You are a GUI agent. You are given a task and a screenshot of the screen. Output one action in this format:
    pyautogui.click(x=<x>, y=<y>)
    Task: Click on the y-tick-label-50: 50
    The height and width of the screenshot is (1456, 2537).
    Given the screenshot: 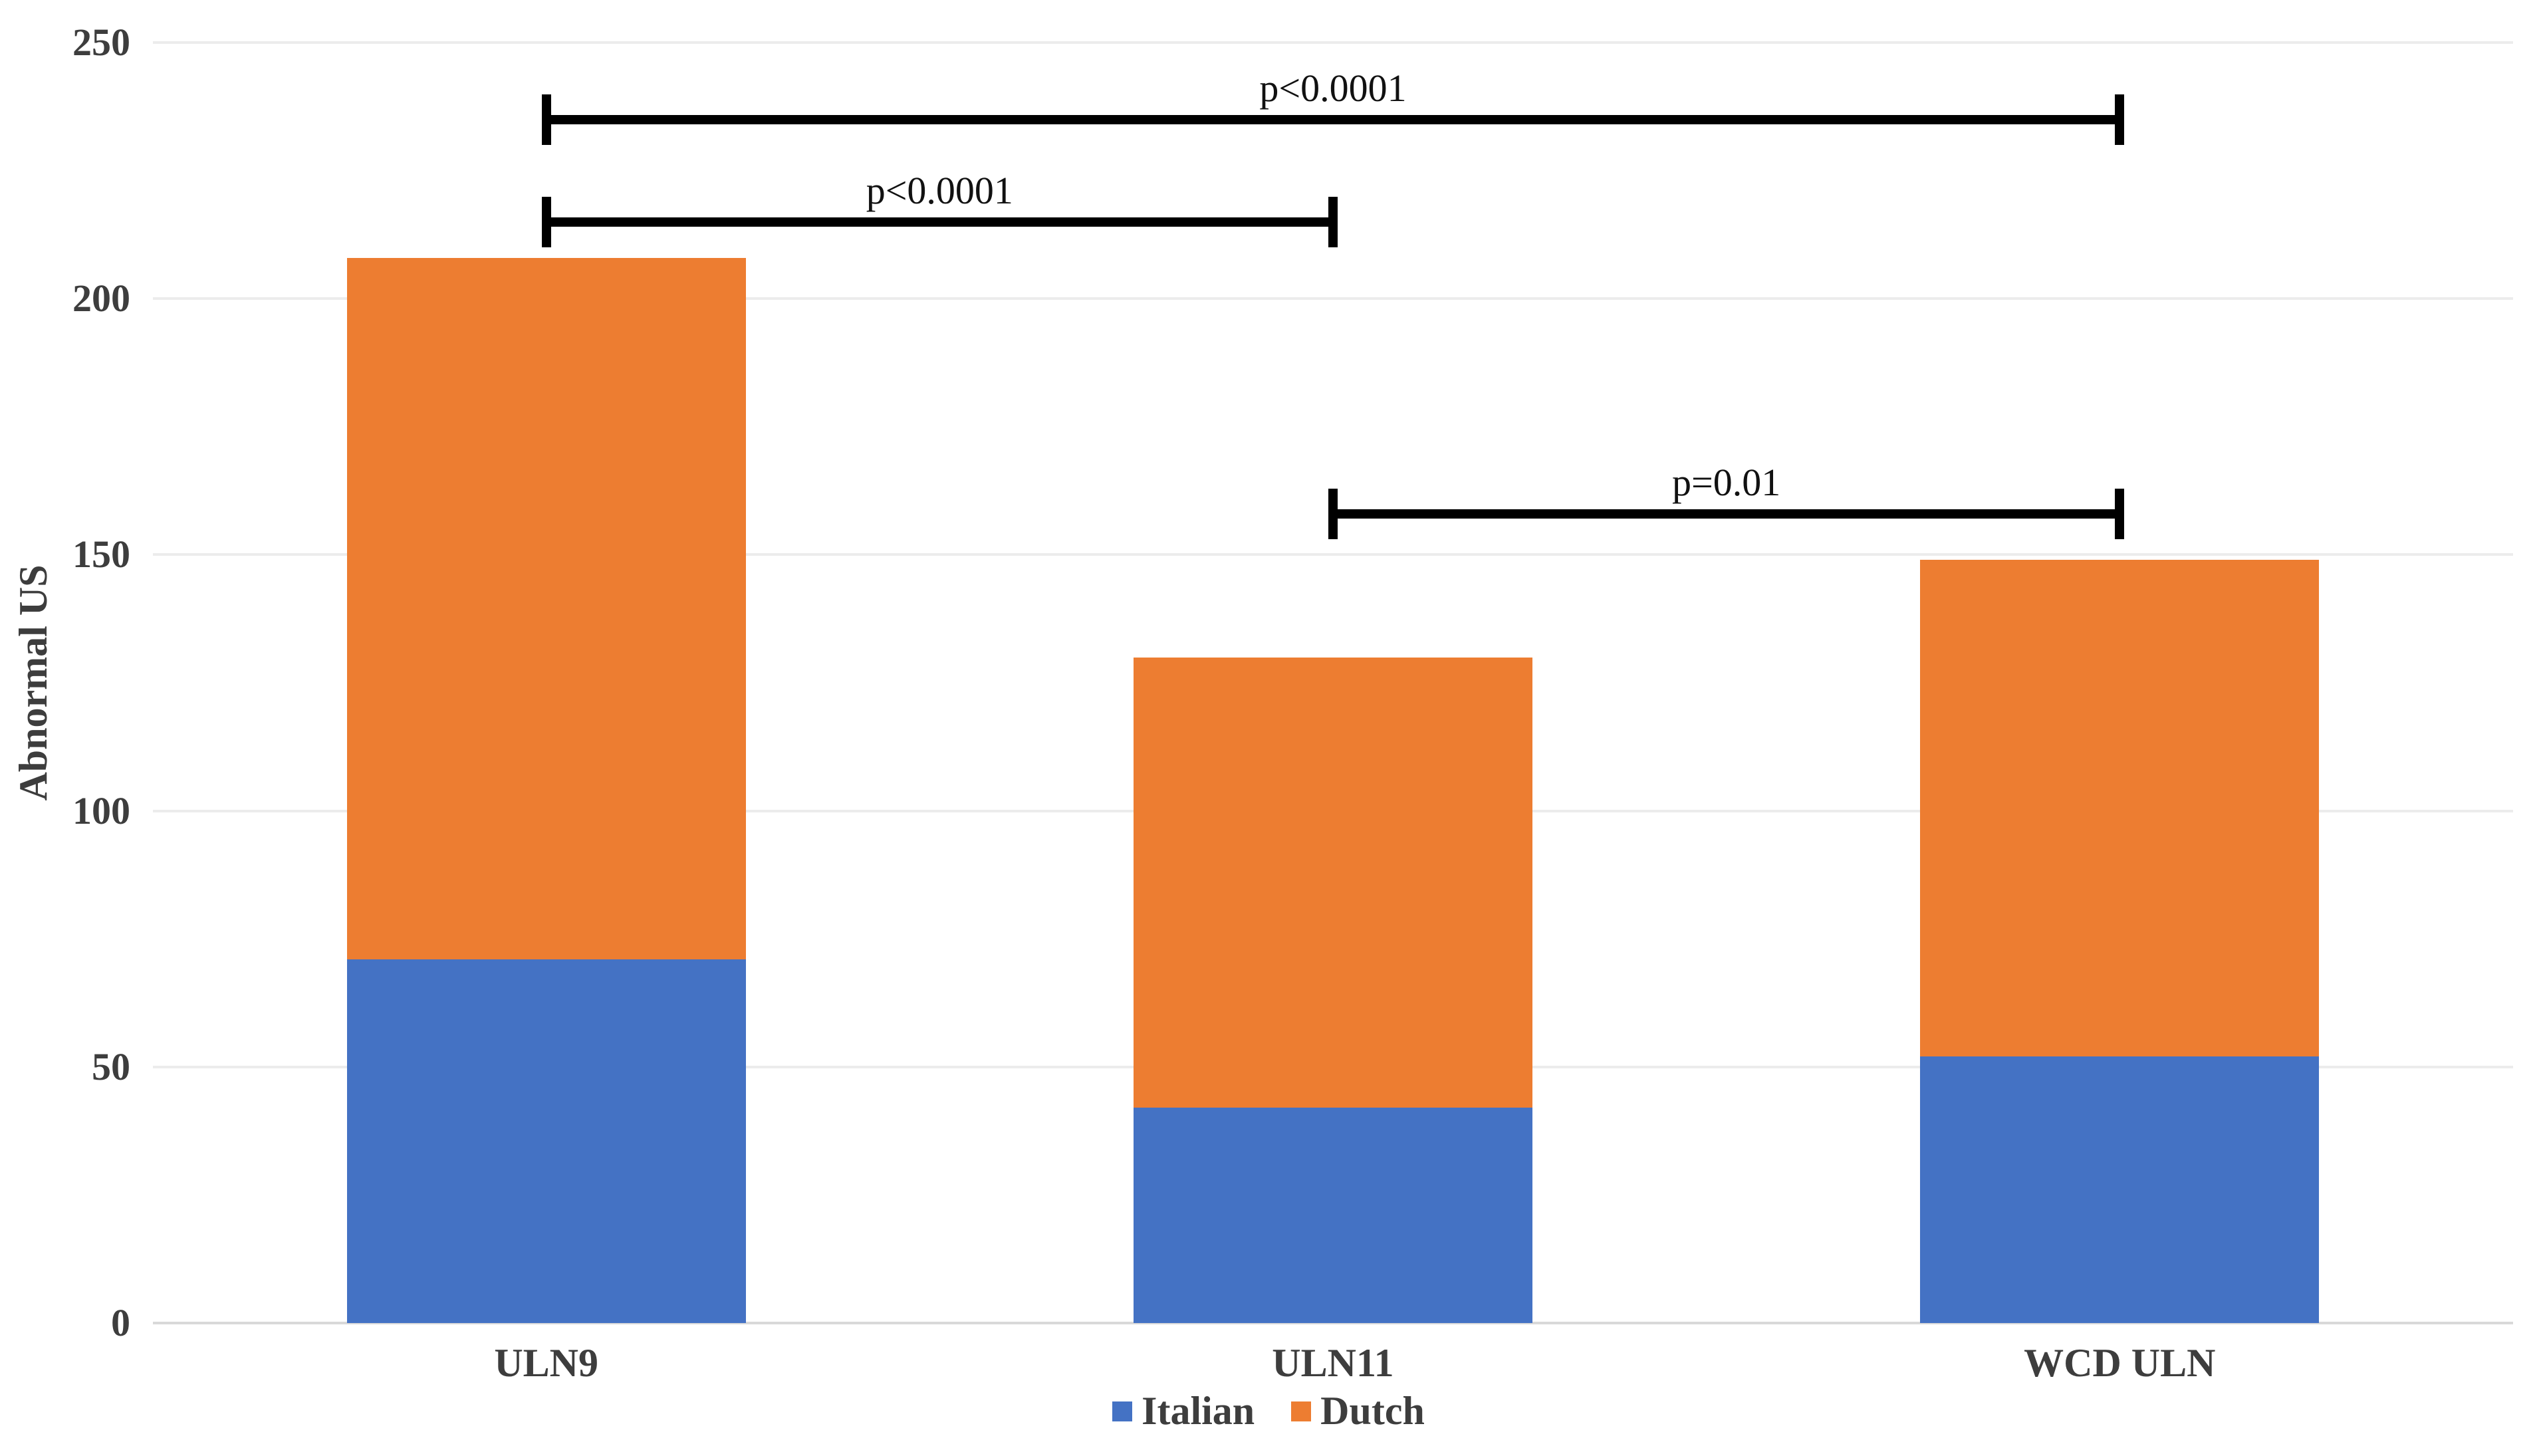 What is the action you would take?
    pyautogui.click(x=111, y=1066)
    